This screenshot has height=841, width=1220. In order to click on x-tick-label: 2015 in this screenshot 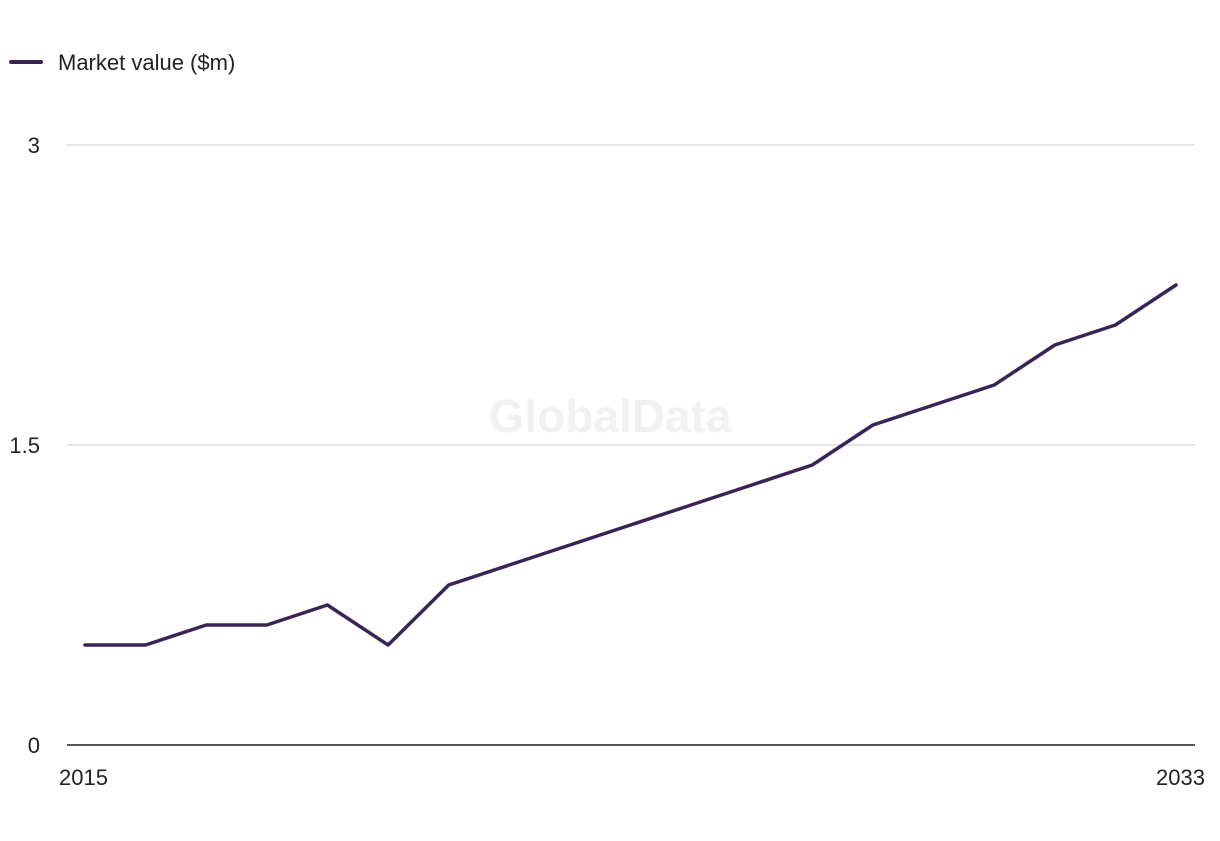, I will do `click(83, 777)`.